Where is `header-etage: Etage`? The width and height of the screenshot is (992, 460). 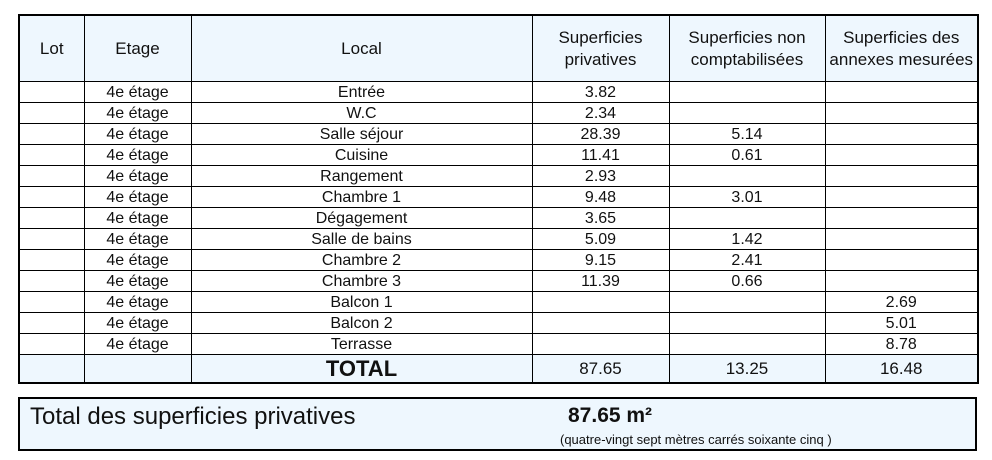 header-etage: Etage is located at coordinates (137, 48).